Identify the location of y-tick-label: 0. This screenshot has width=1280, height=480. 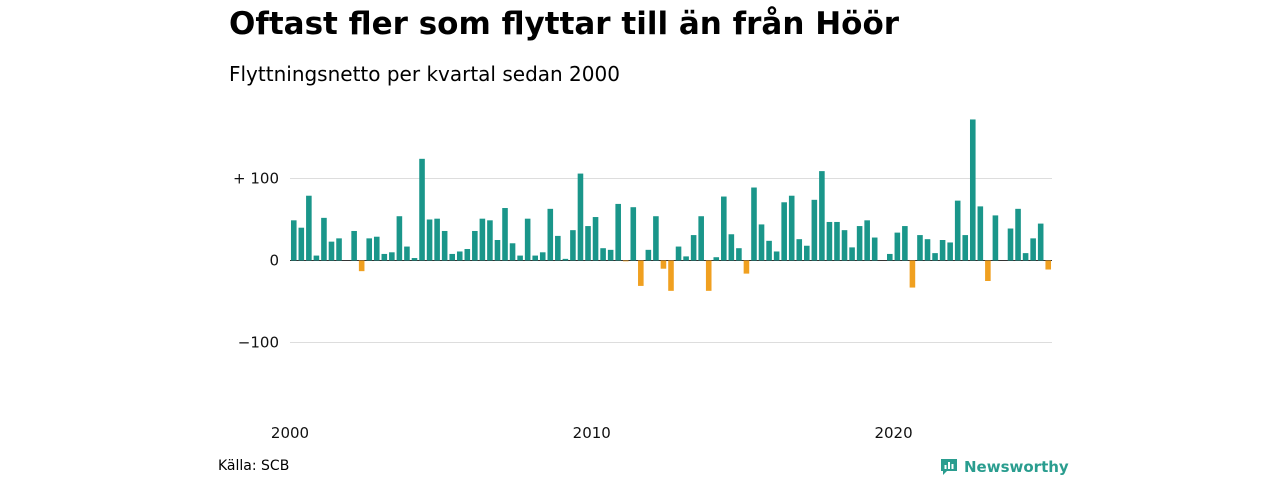
(274, 261).